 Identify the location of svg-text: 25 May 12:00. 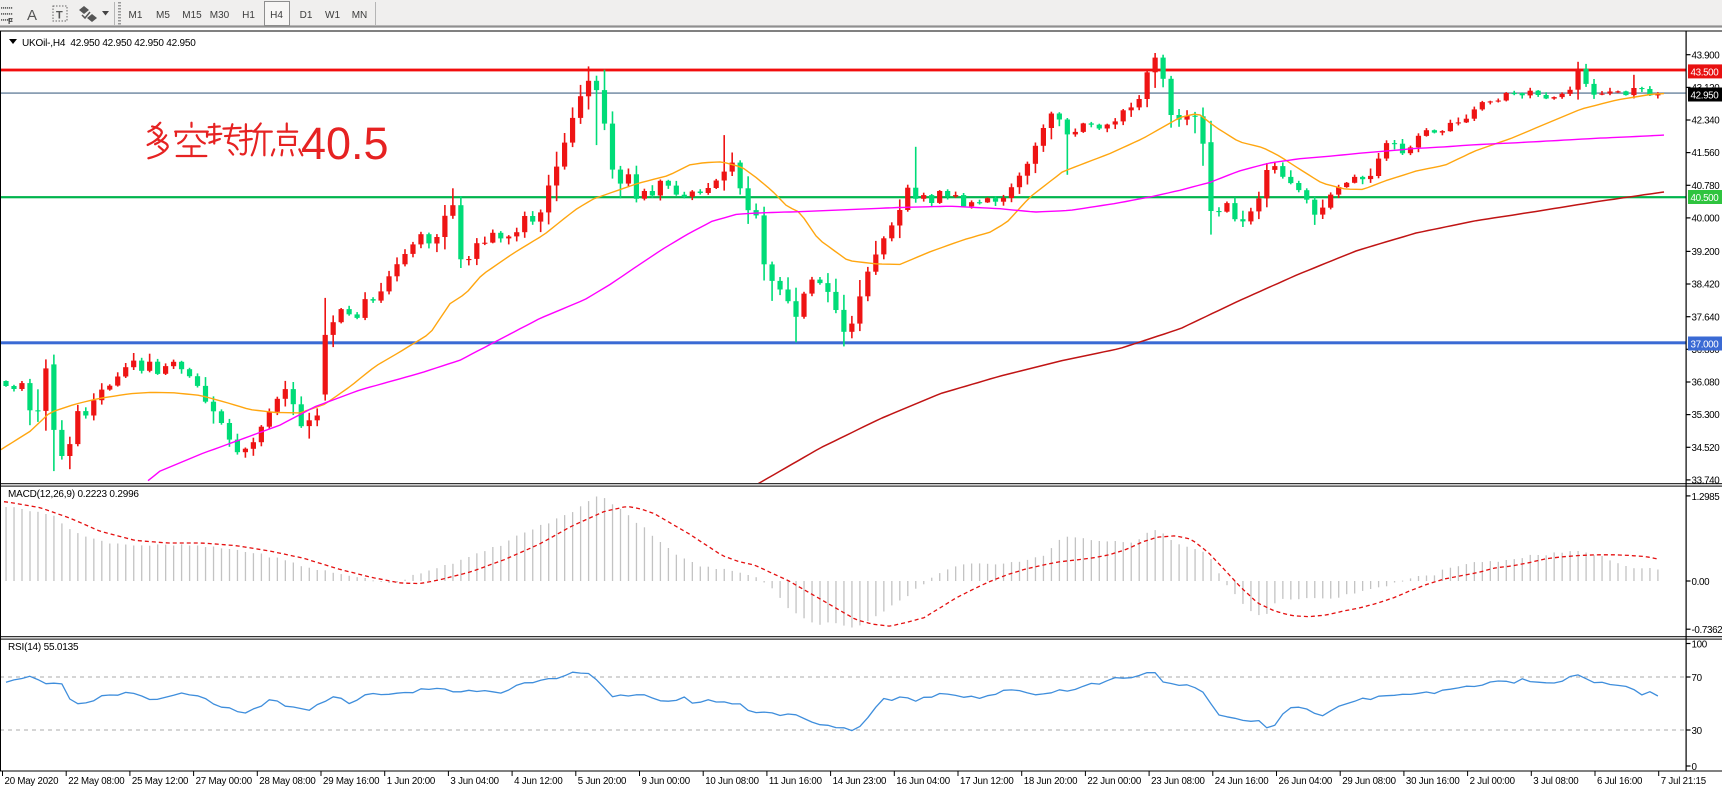
(160, 781).